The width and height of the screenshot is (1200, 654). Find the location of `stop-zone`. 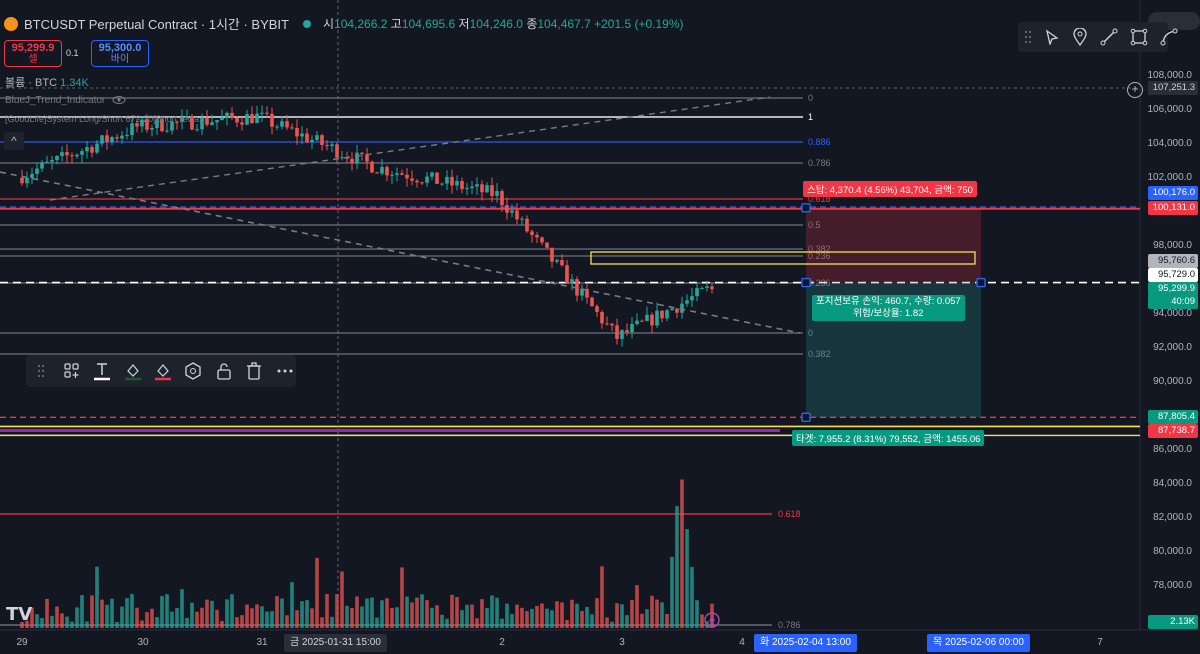

stop-zone is located at coordinates (893, 245).